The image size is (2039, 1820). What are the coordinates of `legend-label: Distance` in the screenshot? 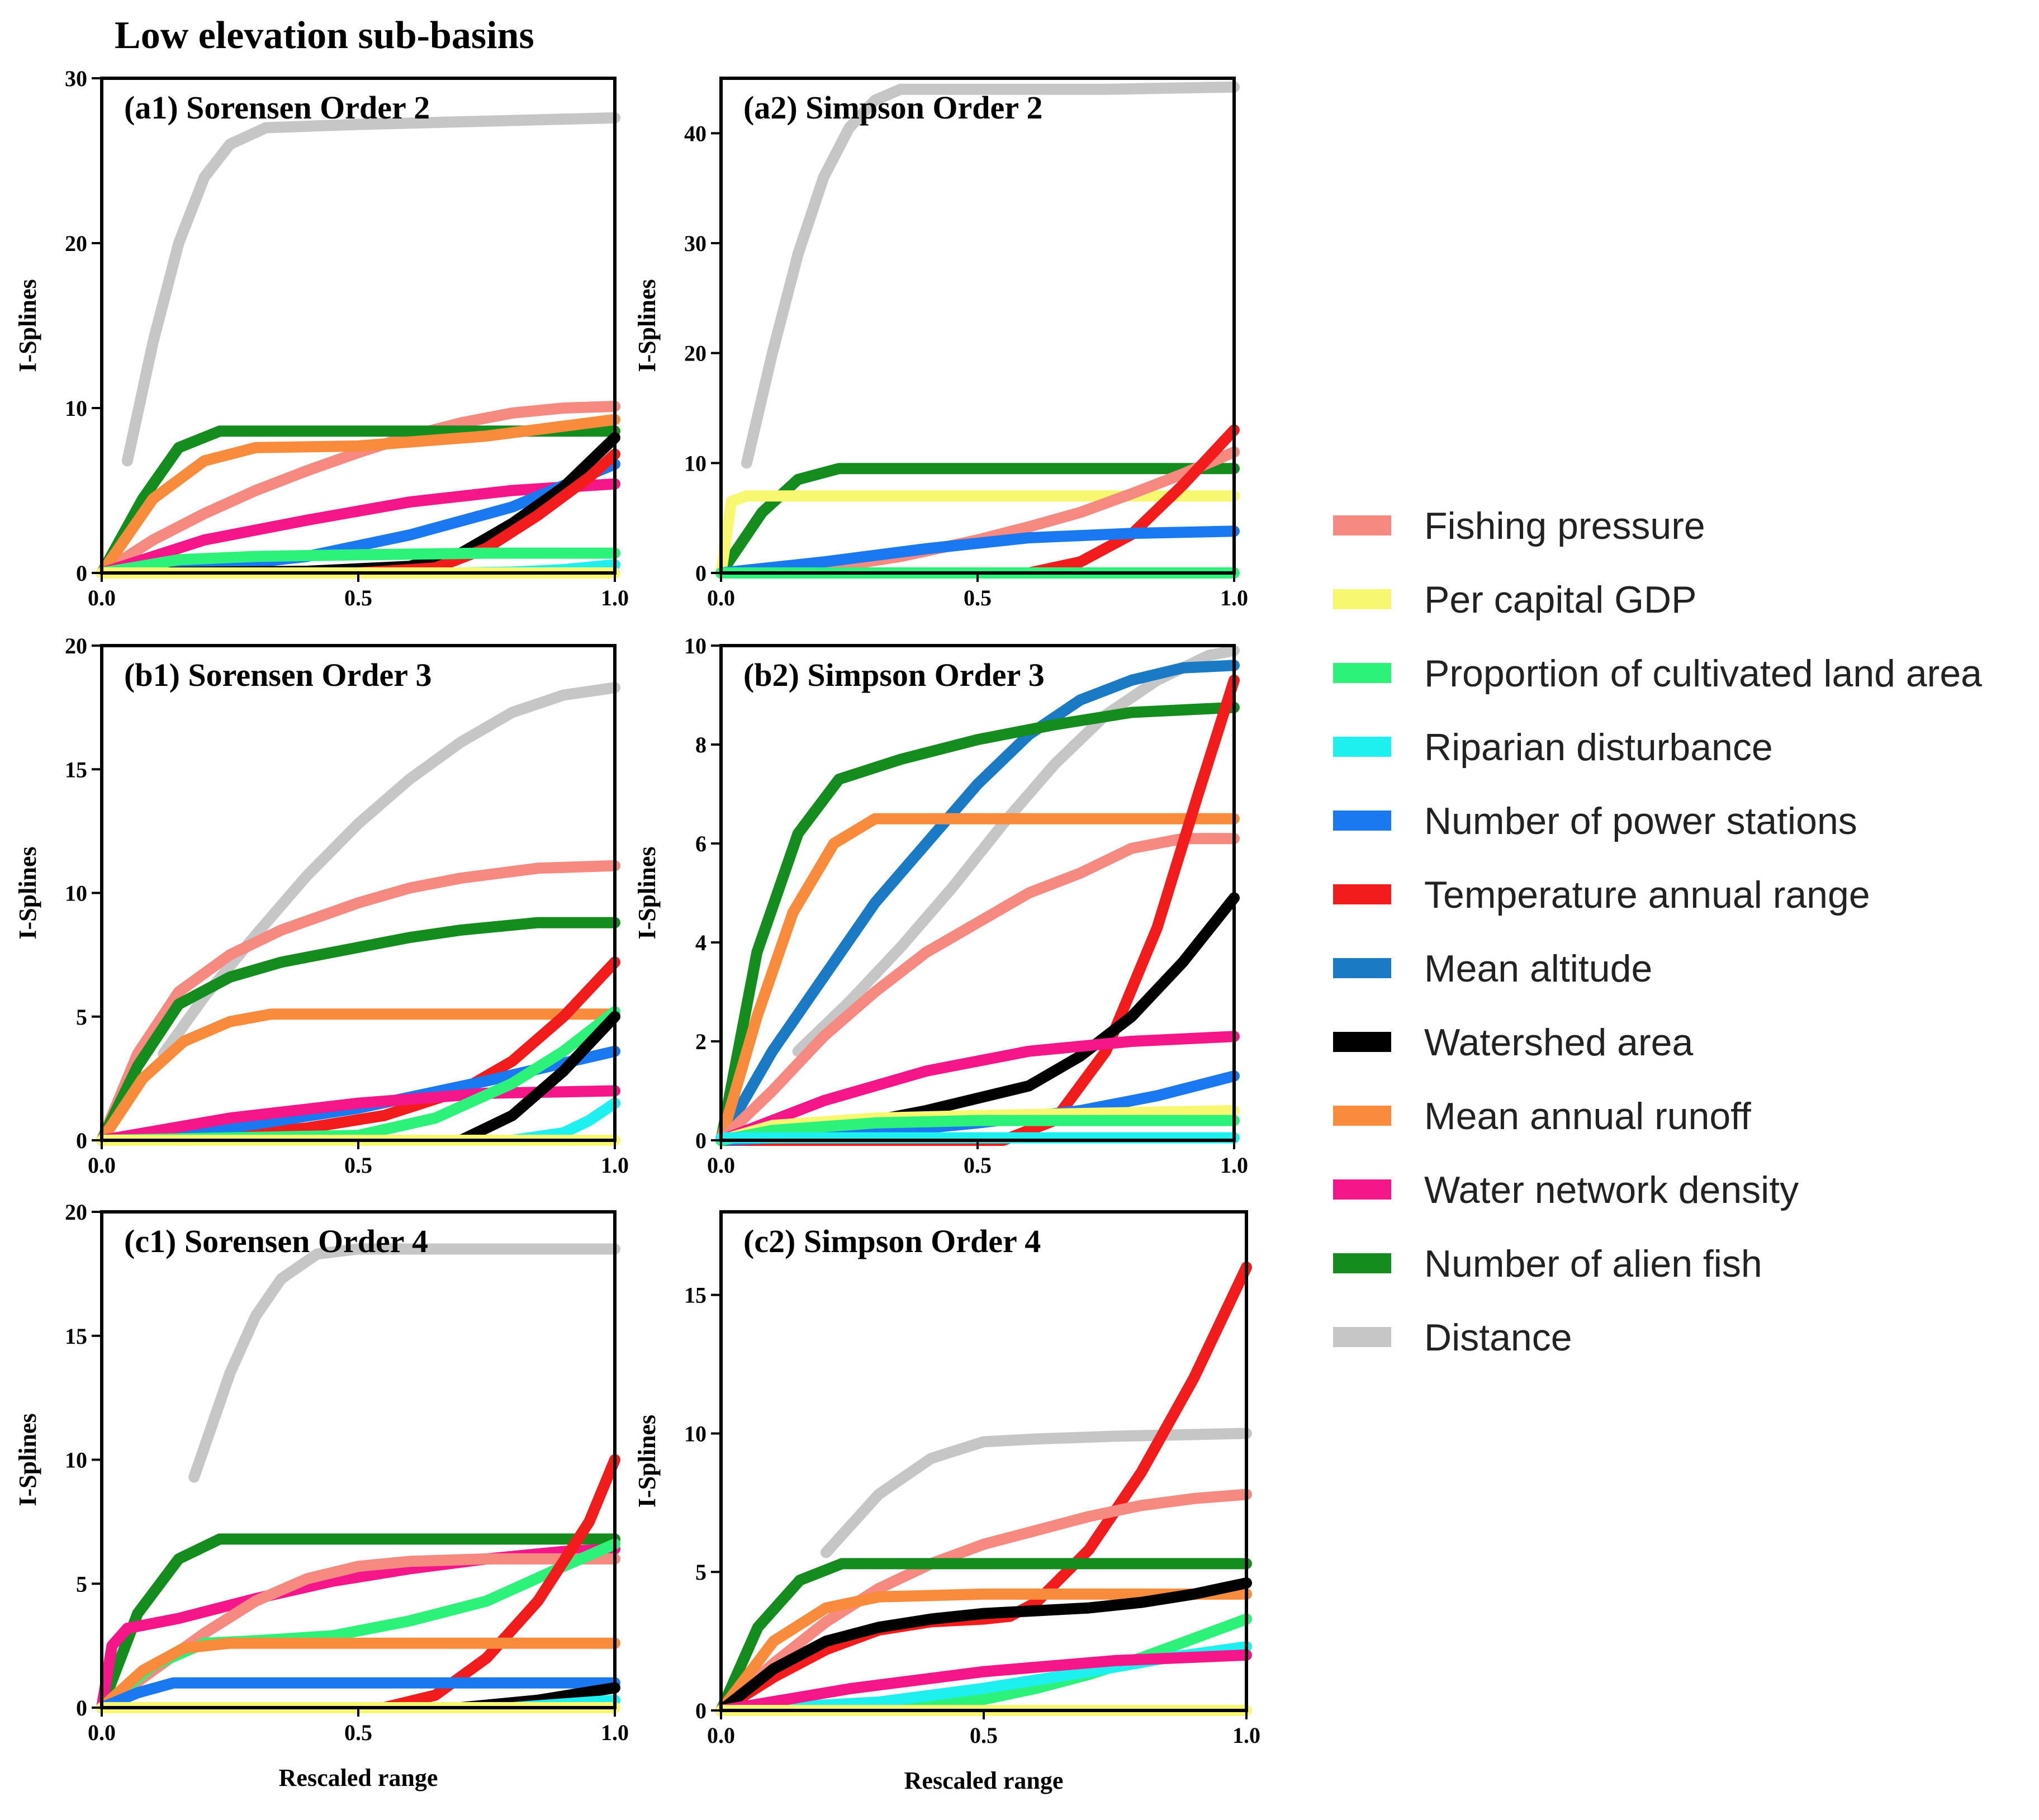 It's located at (1498, 1338).